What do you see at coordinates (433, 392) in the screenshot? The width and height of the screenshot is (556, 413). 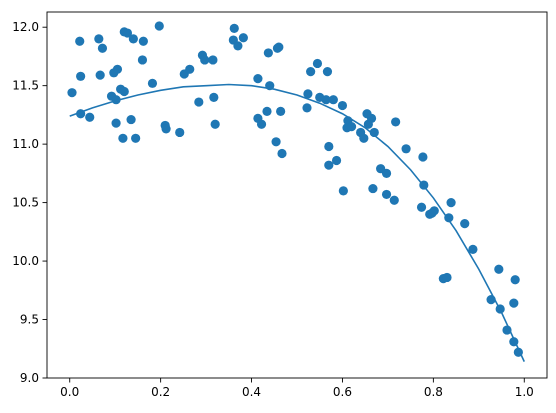 I see `x-tick-label: 0.8` at bounding box center [433, 392].